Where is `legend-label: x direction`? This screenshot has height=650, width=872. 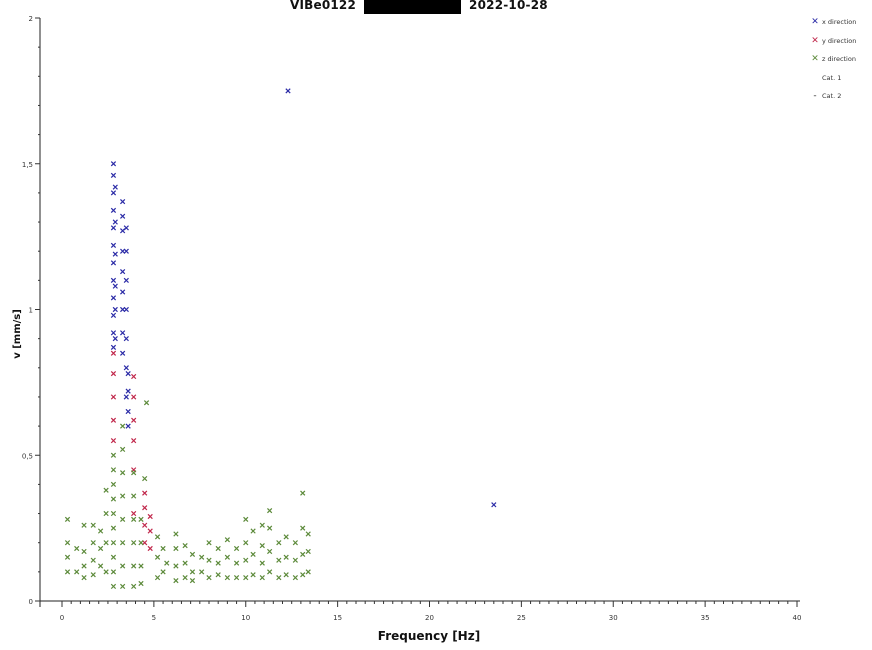 legend-label: x direction is located at coordinates (839, 22).